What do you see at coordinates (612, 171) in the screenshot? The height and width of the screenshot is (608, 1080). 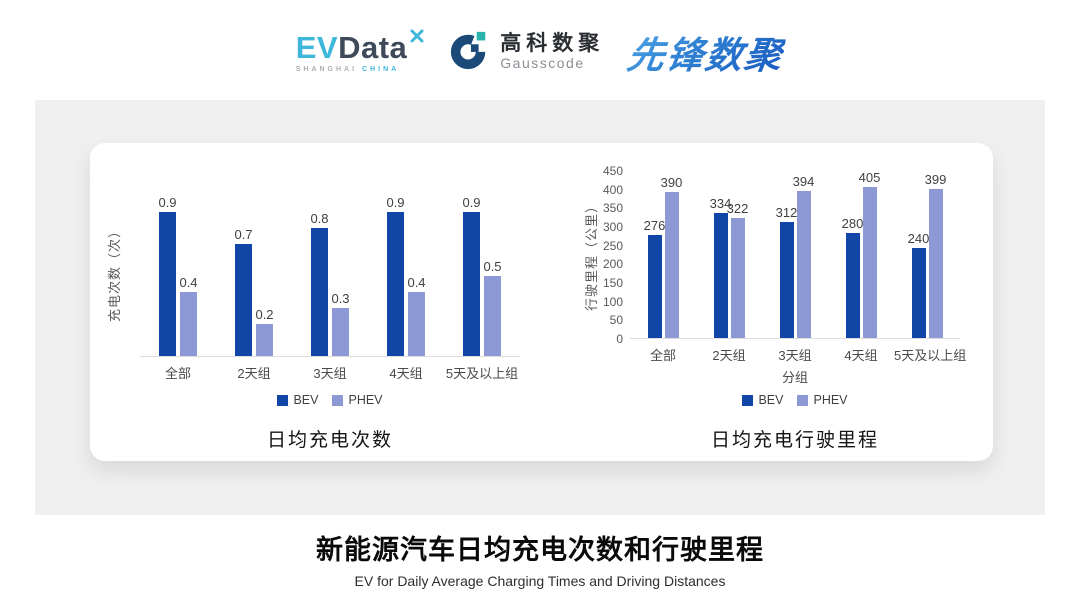 I see `y-tick-label: 450` at bounding box center [612, 171].